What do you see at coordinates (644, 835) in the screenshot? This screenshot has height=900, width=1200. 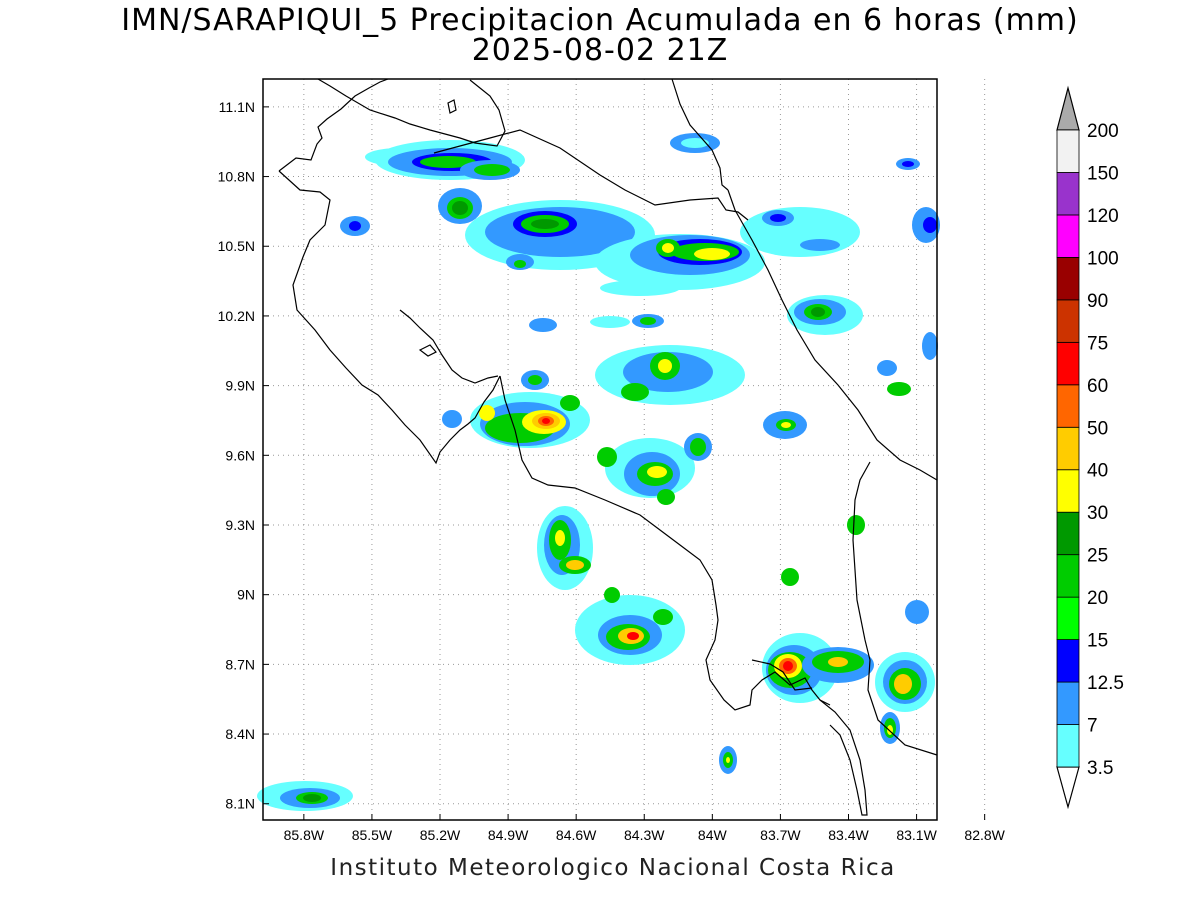 I see `lon-tick-label: 84.3W` at bounding box center [644, 835].